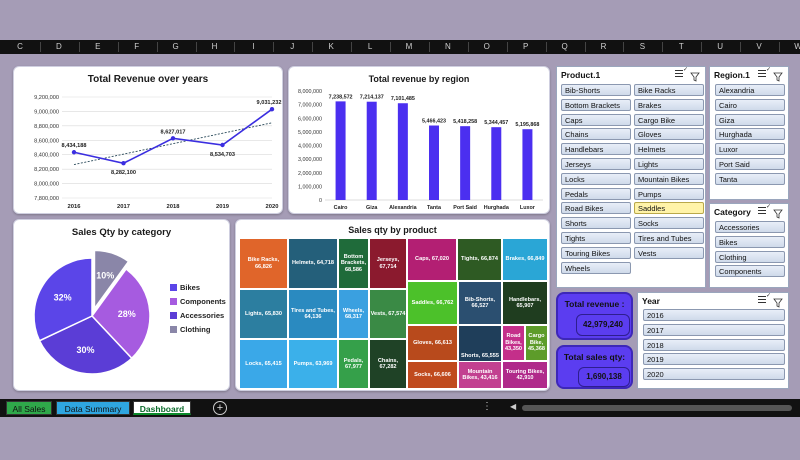 The image size is (800, 460). What do you see at coordinates (596, 208) in the screenshot?
I see `slicer-item: Road Bikes` at bounding box center [596, 208].